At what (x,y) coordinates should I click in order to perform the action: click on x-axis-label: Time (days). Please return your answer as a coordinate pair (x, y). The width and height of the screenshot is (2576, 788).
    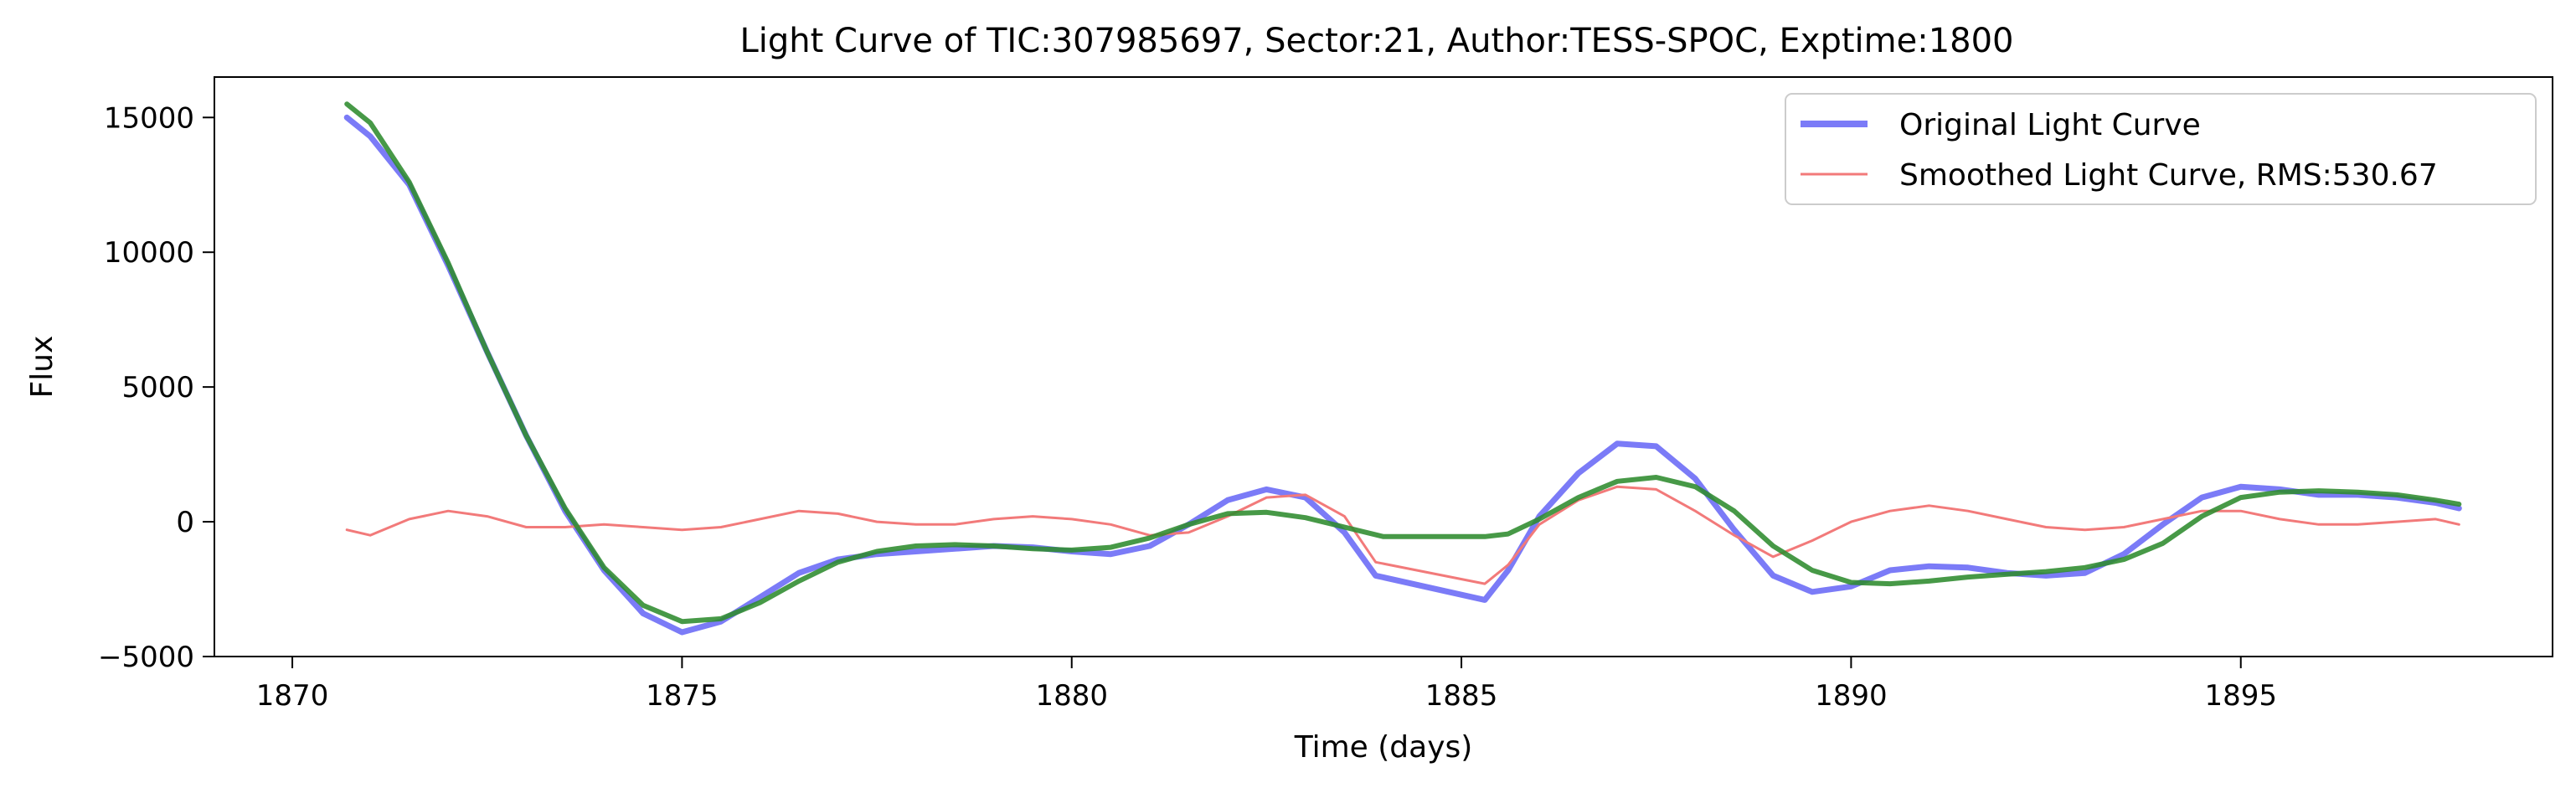
    Looking at the image, I should click on (1383, 747).